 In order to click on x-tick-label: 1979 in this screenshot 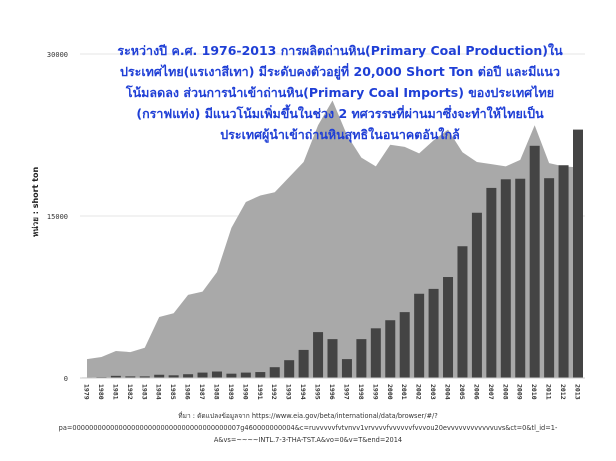, I will do `click(87, 392)`.